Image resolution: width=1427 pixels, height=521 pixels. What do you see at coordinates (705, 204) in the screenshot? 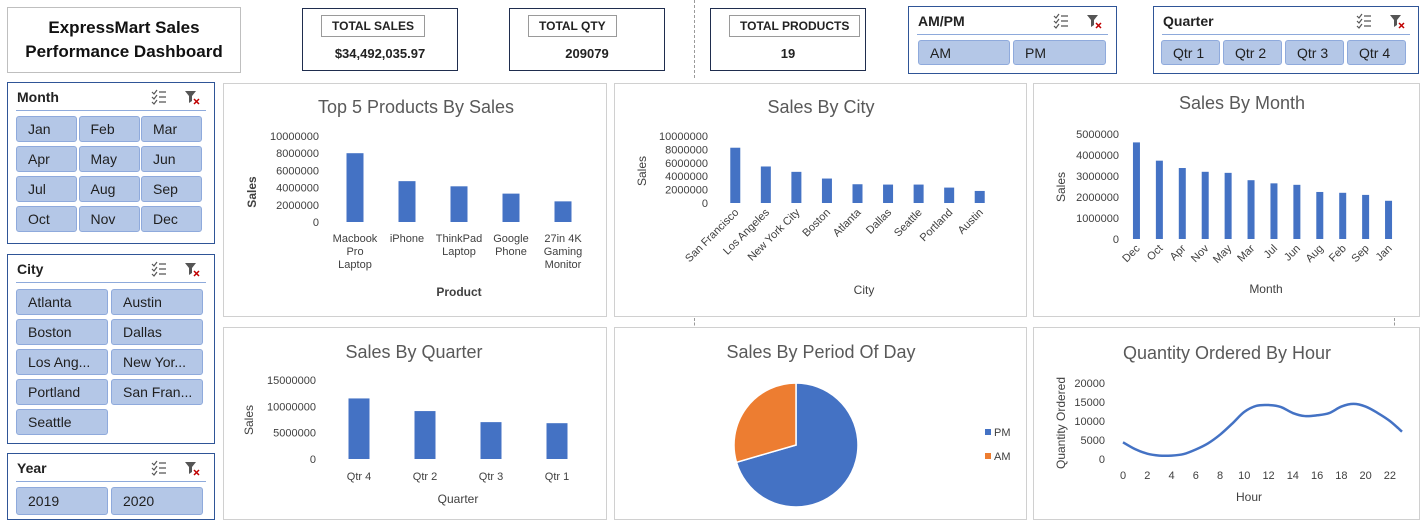
I see `chart-sales-city-ytick: 0` at bounding box center [705, 204].